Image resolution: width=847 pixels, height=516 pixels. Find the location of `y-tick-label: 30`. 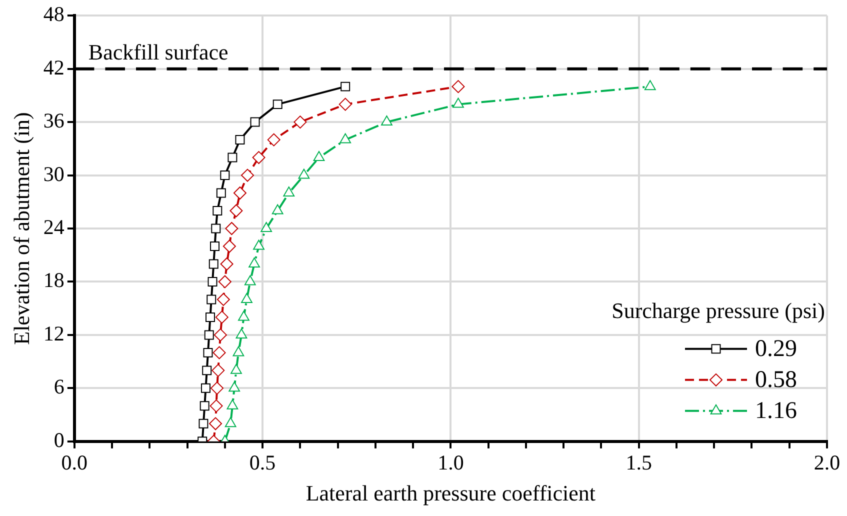

y-tick-label: 30 is located at coordinates (53, 174).